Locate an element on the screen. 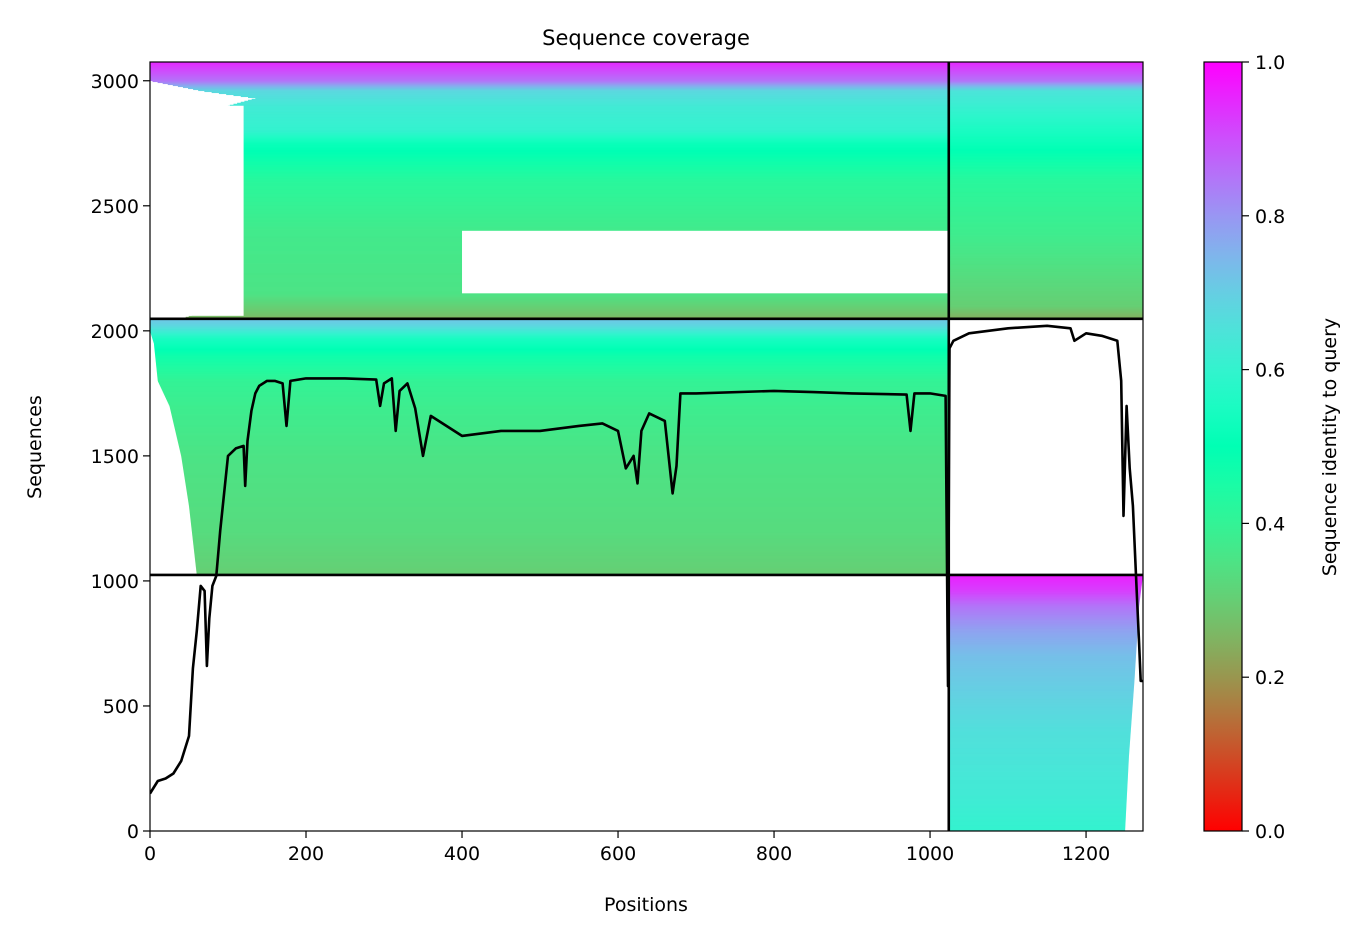 This screenshot has width=1364, height=939. coverage-gap is located at coordinates (705, 262).